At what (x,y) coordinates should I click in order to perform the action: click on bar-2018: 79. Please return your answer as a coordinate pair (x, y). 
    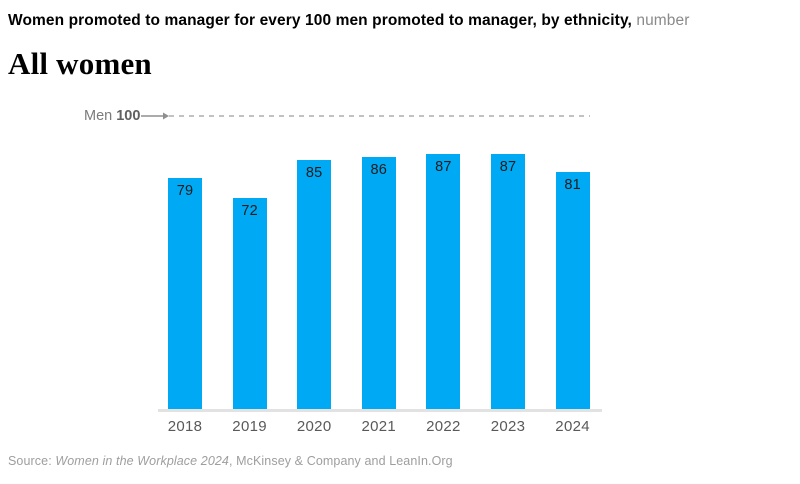
    Looking at the image, I should click on (185, 293).